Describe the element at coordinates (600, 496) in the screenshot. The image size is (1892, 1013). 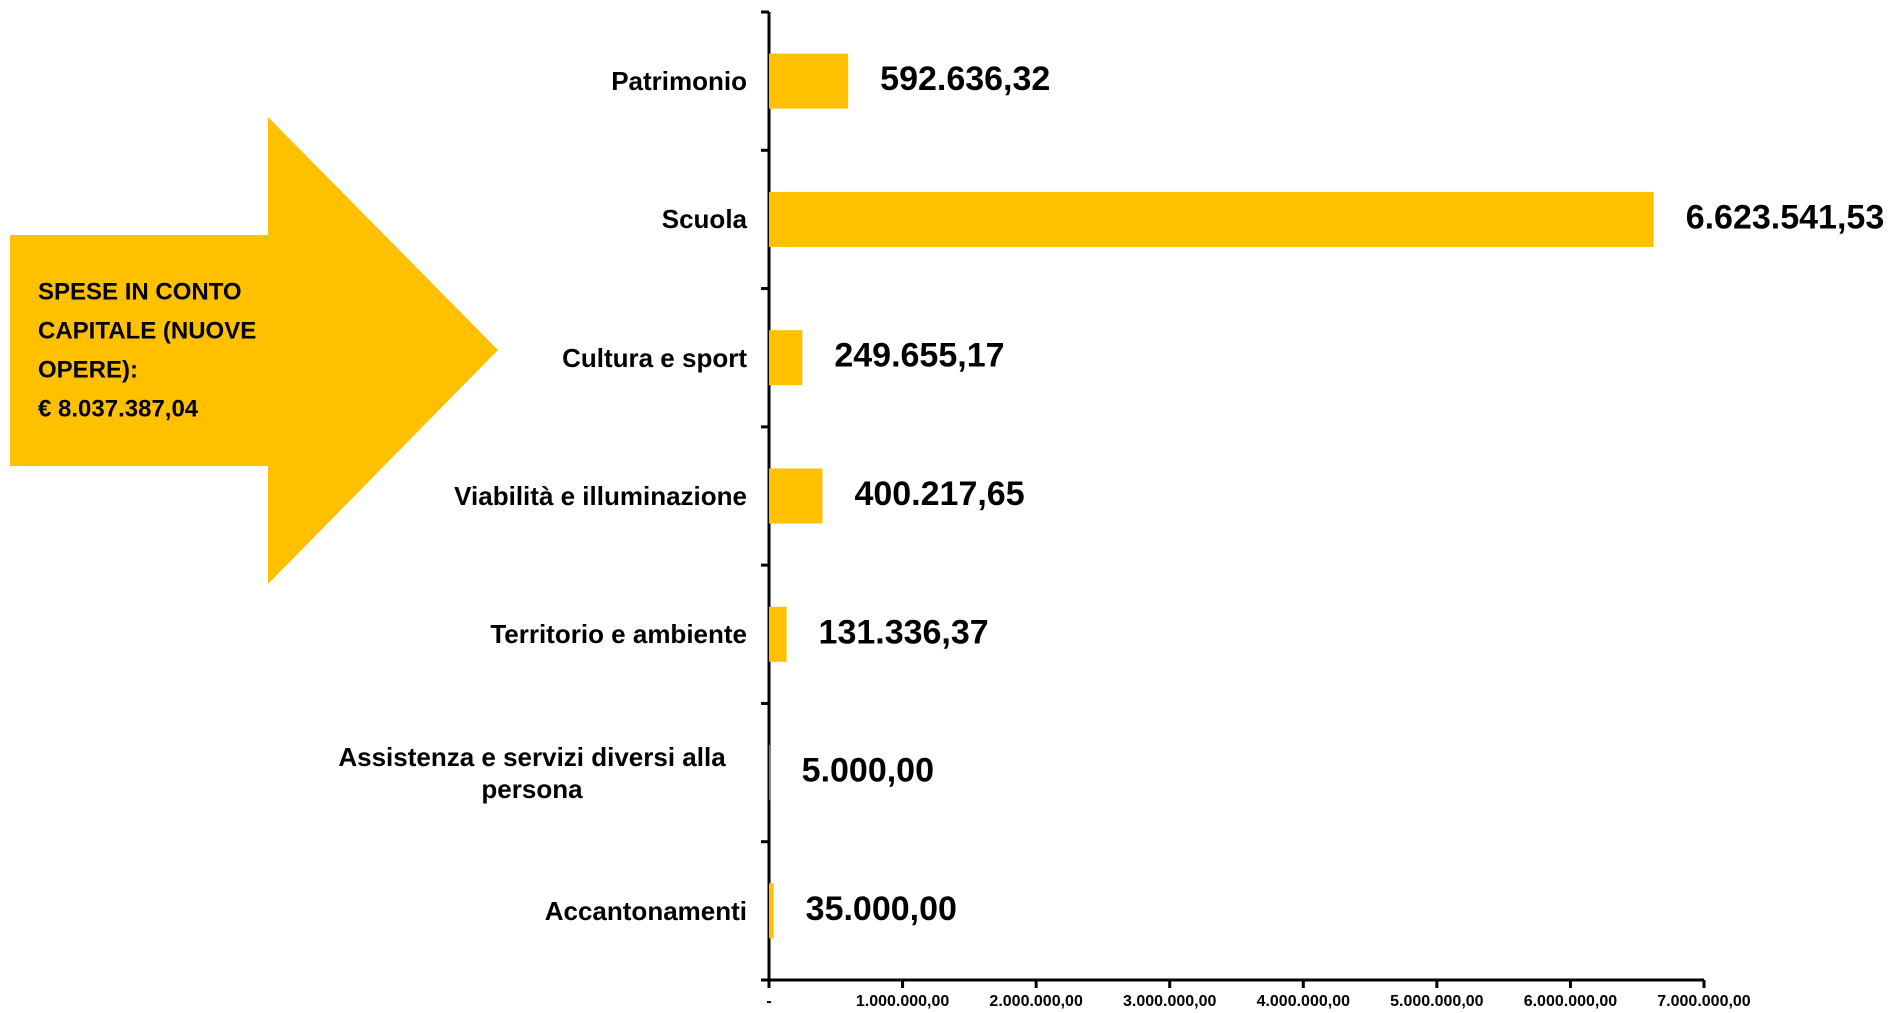
I see `category-label: Viabilità e illuminazione` at that location.